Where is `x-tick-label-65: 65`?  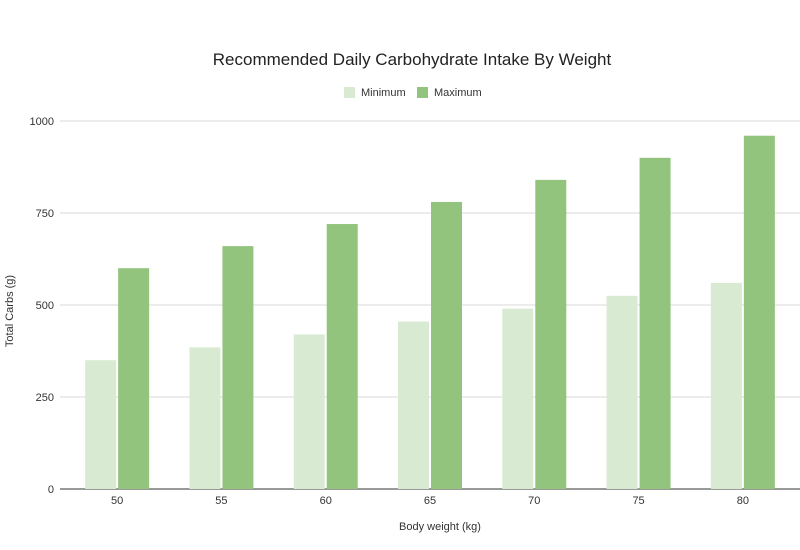
x-tick-label-65: 65 is located at coordinates (430, 501).